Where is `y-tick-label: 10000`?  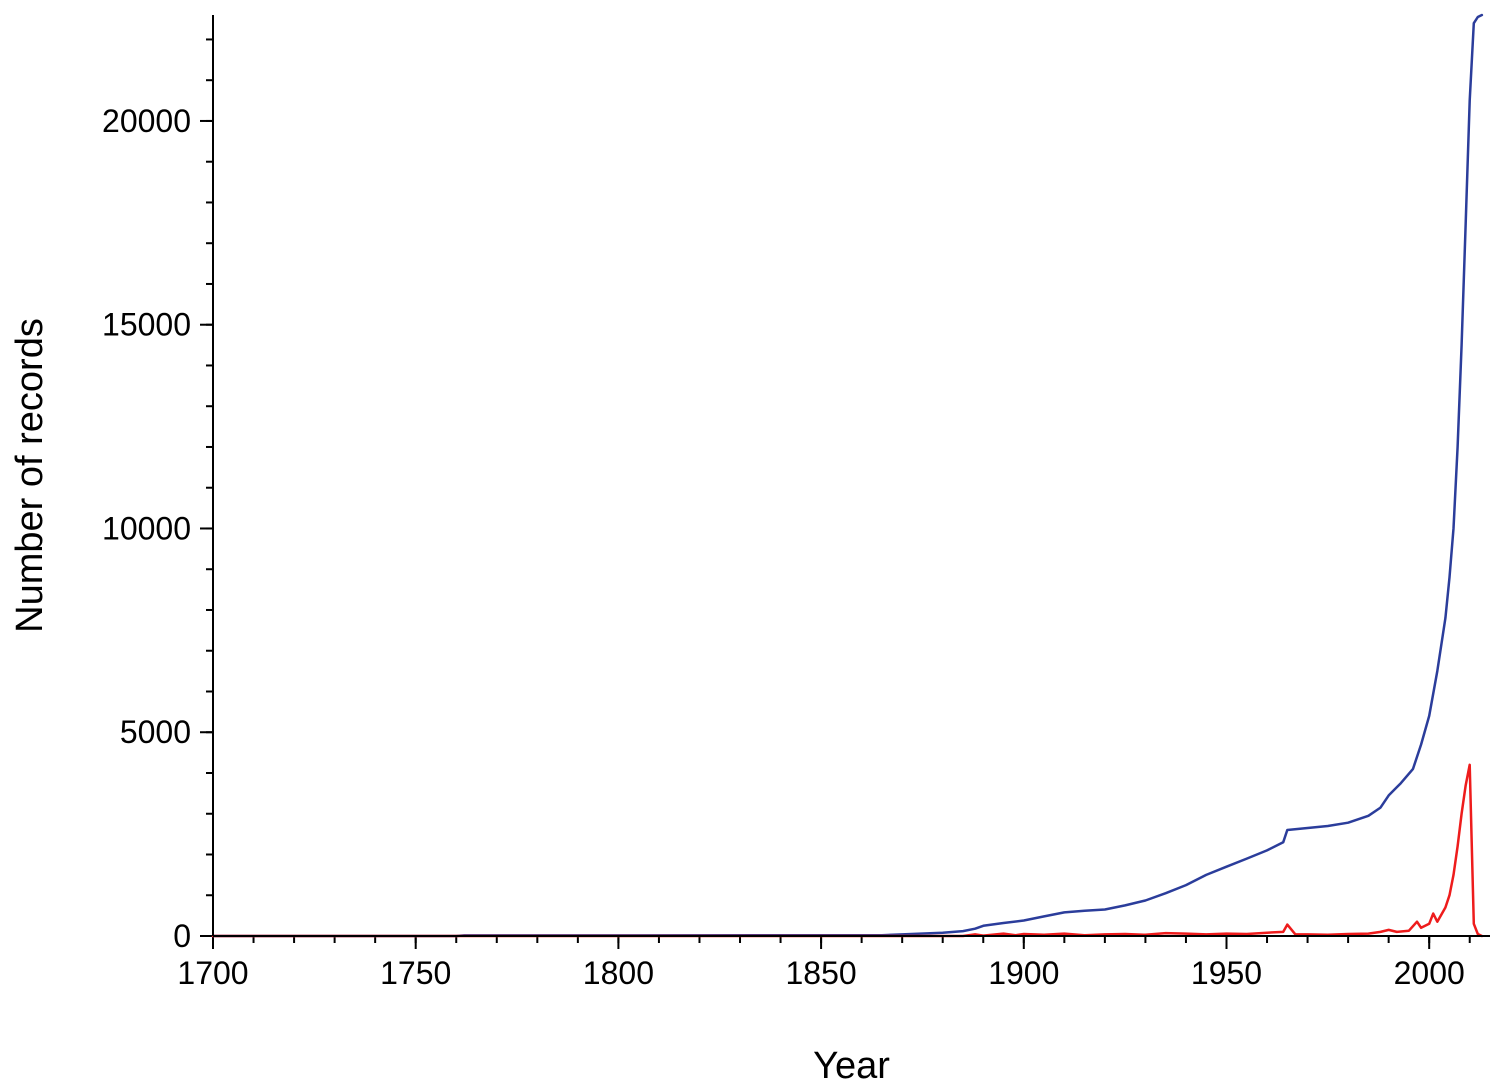
y-tick-label: 10000 is located at coordinates (146, 528).